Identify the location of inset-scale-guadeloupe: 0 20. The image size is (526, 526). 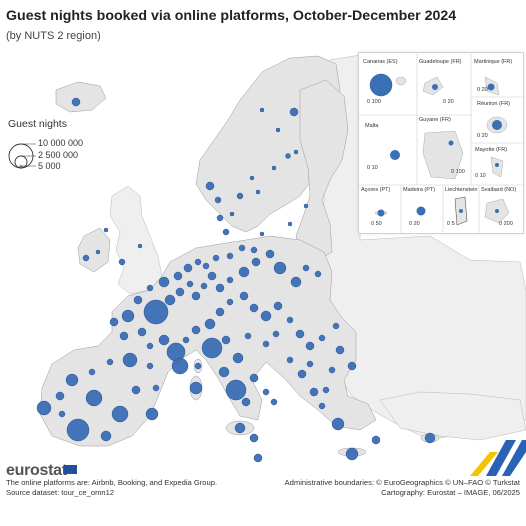
(448, 102).